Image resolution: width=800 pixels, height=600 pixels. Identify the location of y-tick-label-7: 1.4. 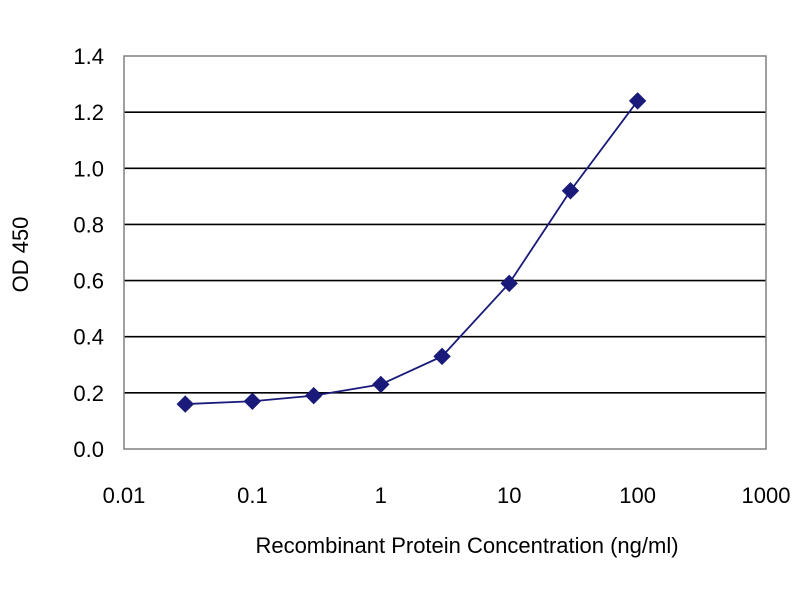
(88, 56).